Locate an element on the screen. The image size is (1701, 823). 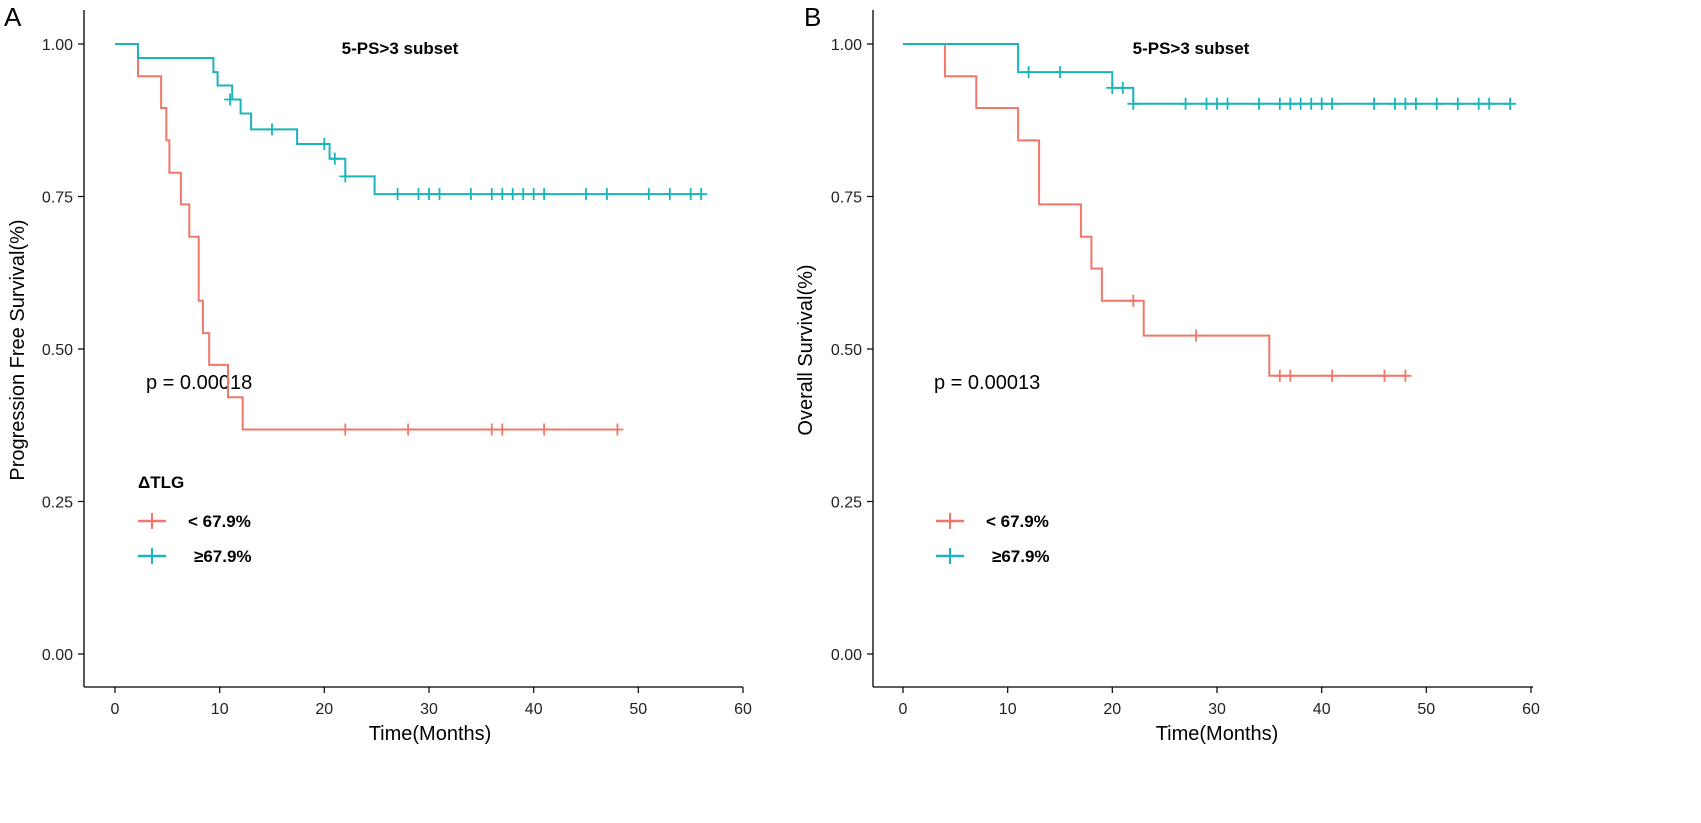
panel-a-curve-high is located at coordinates (408, 119).